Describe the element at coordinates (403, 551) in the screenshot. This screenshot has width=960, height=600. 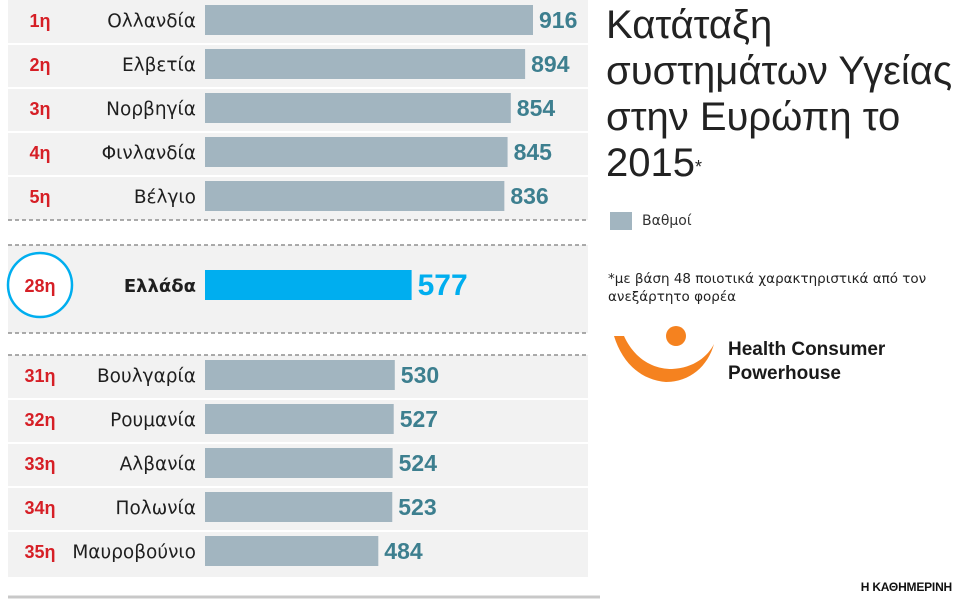
I see `value-label: 484` at that location.